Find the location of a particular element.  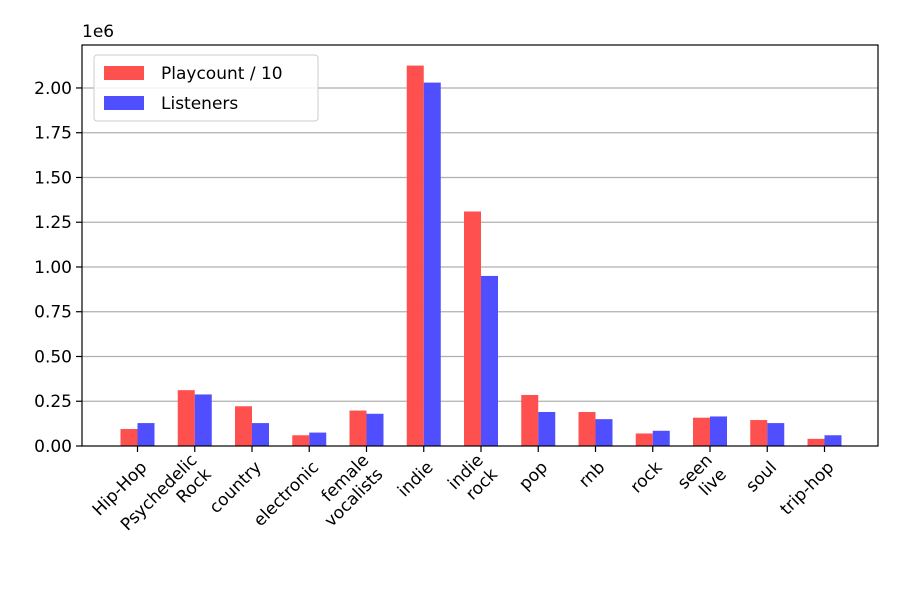

x-tick-label: trip-hop is located at coordinates (808, 489).